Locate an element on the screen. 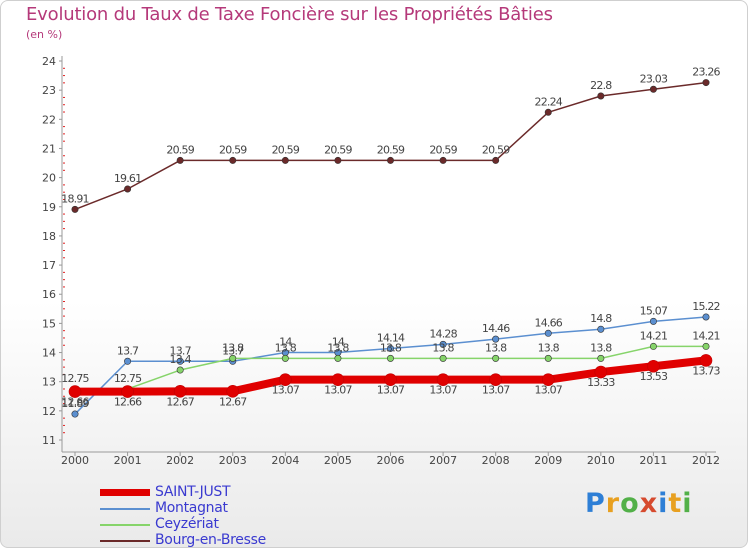  data-label-saint-just: 13.73 is located at coordinates (706, 370).